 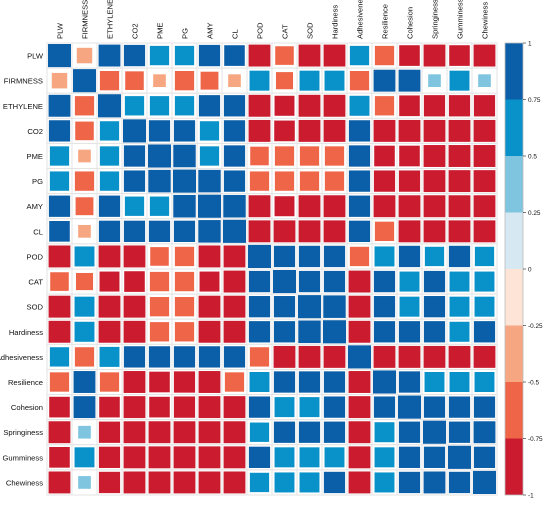 I want to click on column-label-PME: PME, so click(x=160, y=31).